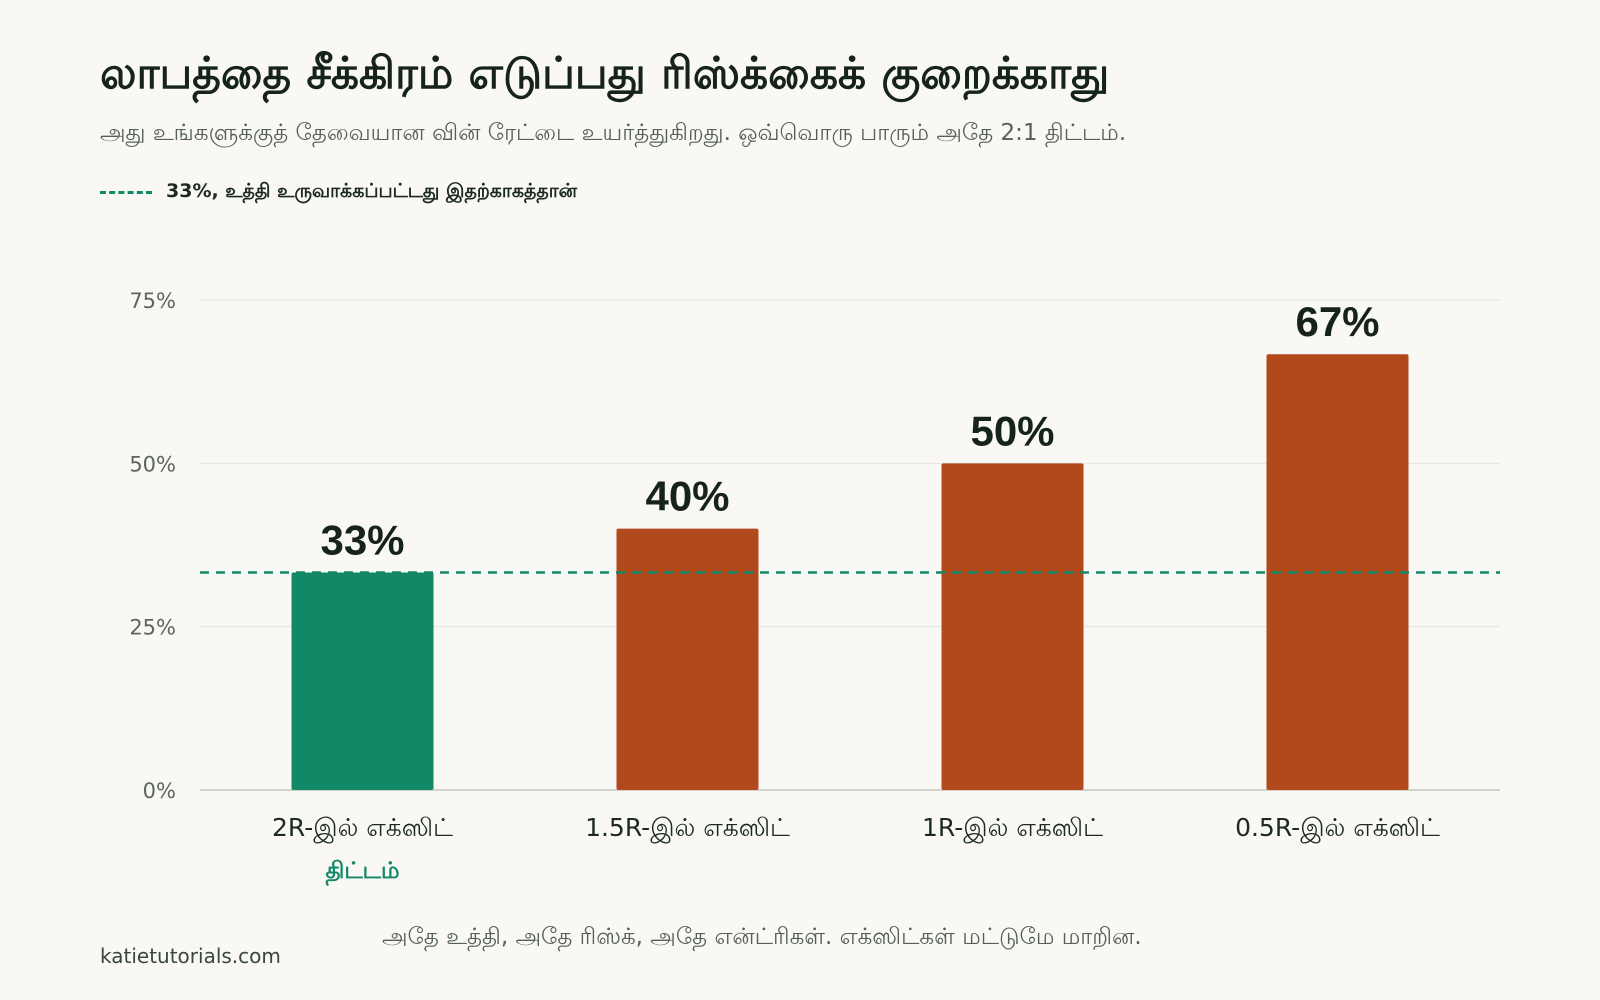 Image resolution: width=1600 pixels, height=1000 pixels. Describe the element at coordinates (1337, 321) in the screenshot. I see `bar-value-label: 67%` at that location.